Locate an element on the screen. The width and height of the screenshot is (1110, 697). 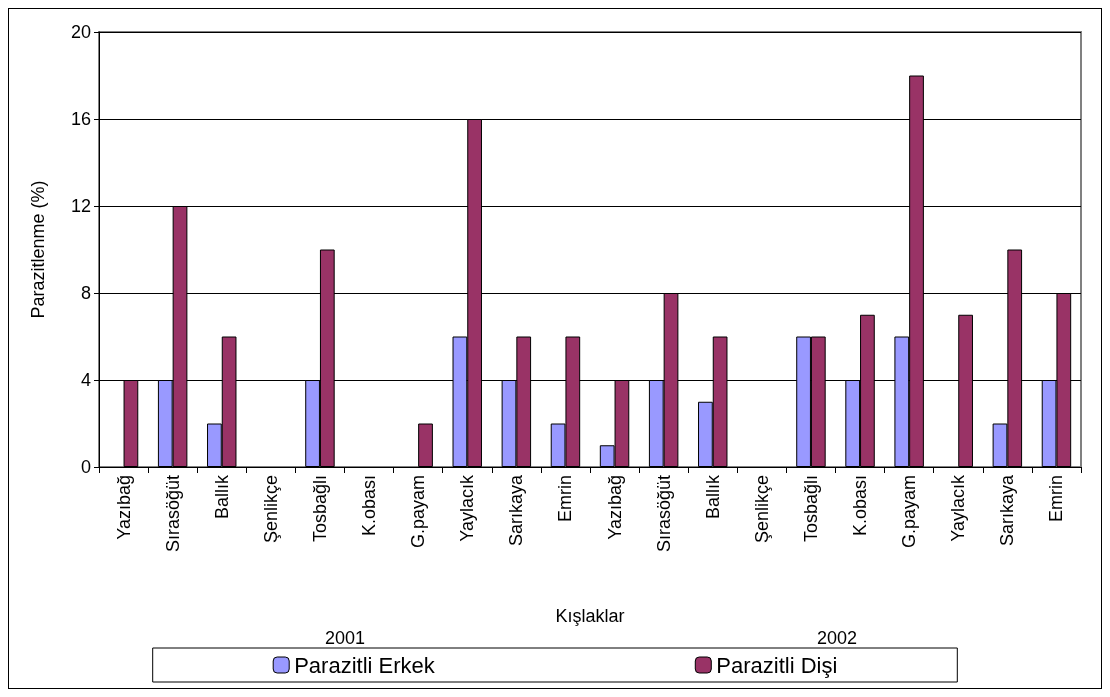
y-tick-label: 20 is located at coordinates (80, 32).